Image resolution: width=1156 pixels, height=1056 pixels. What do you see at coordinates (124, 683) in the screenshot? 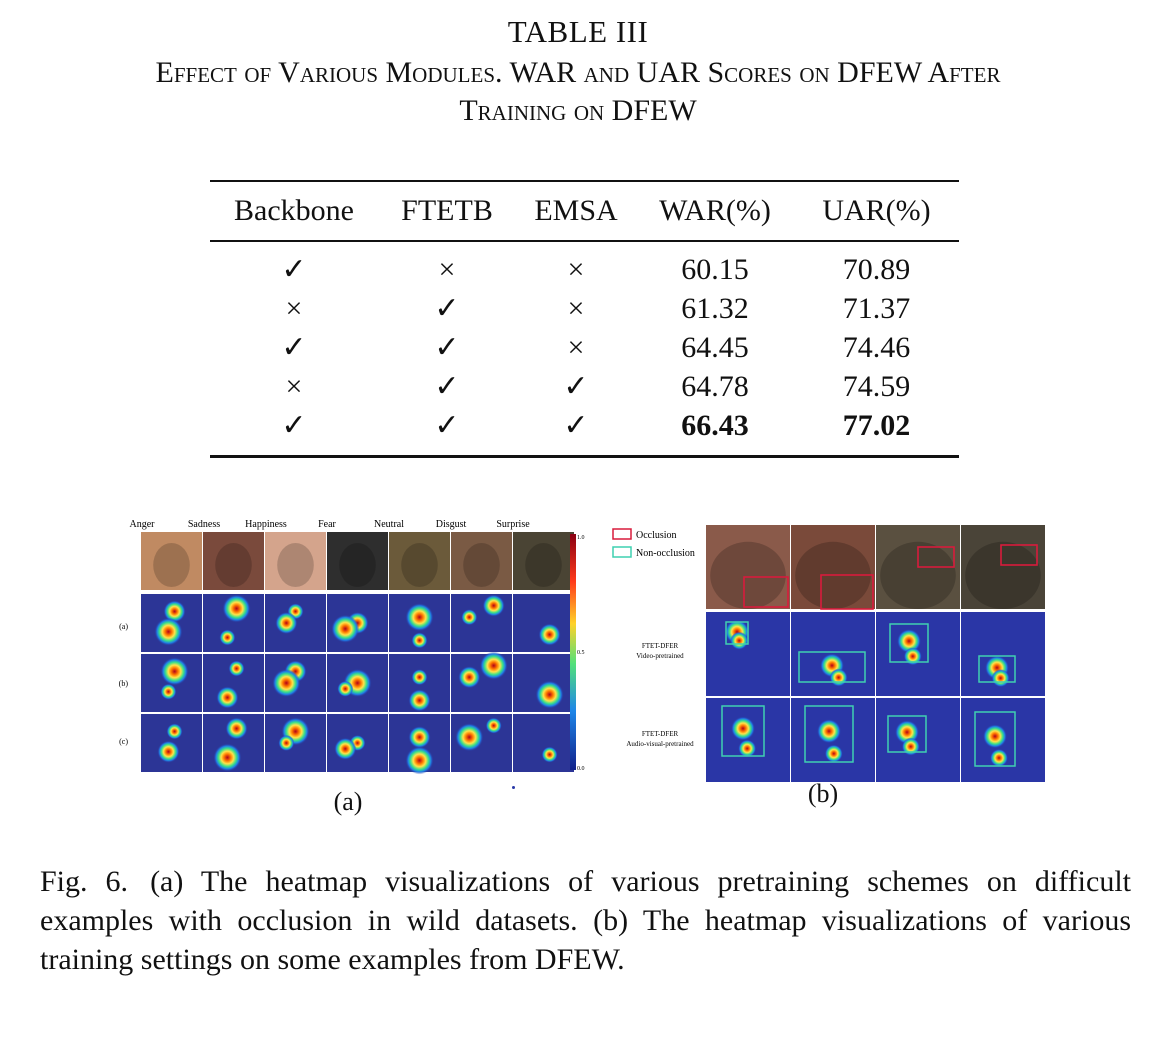
I see `row-label: (b)` at bounding box center [124, 683].